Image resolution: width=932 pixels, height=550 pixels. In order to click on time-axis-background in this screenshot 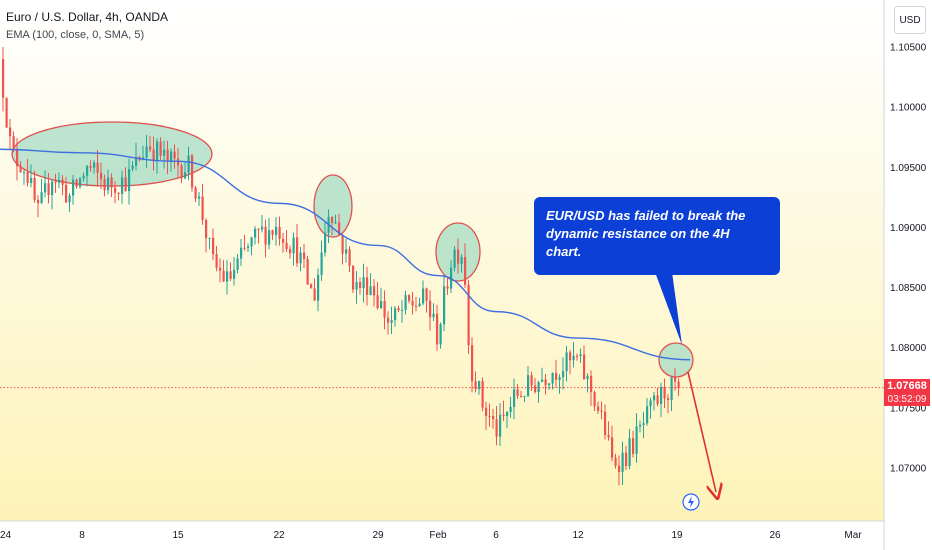, I will do `click(442, 535)`.